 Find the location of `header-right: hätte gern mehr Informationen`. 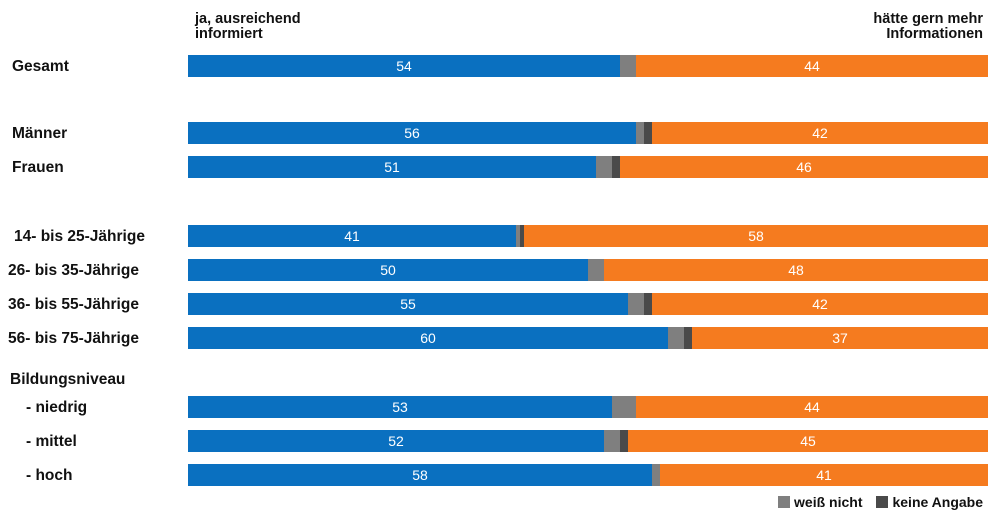

header-right: hätte gern mehr Informationen is located at coordinates (883, 27).